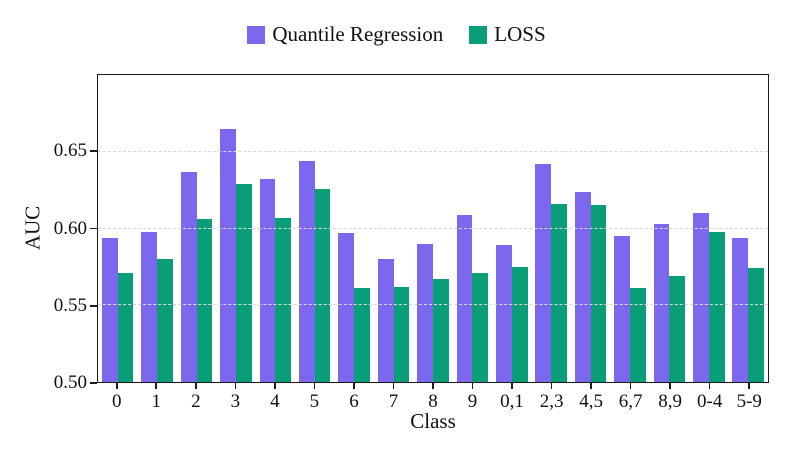  I want to click on gridline-0.55, so click(433, 305).